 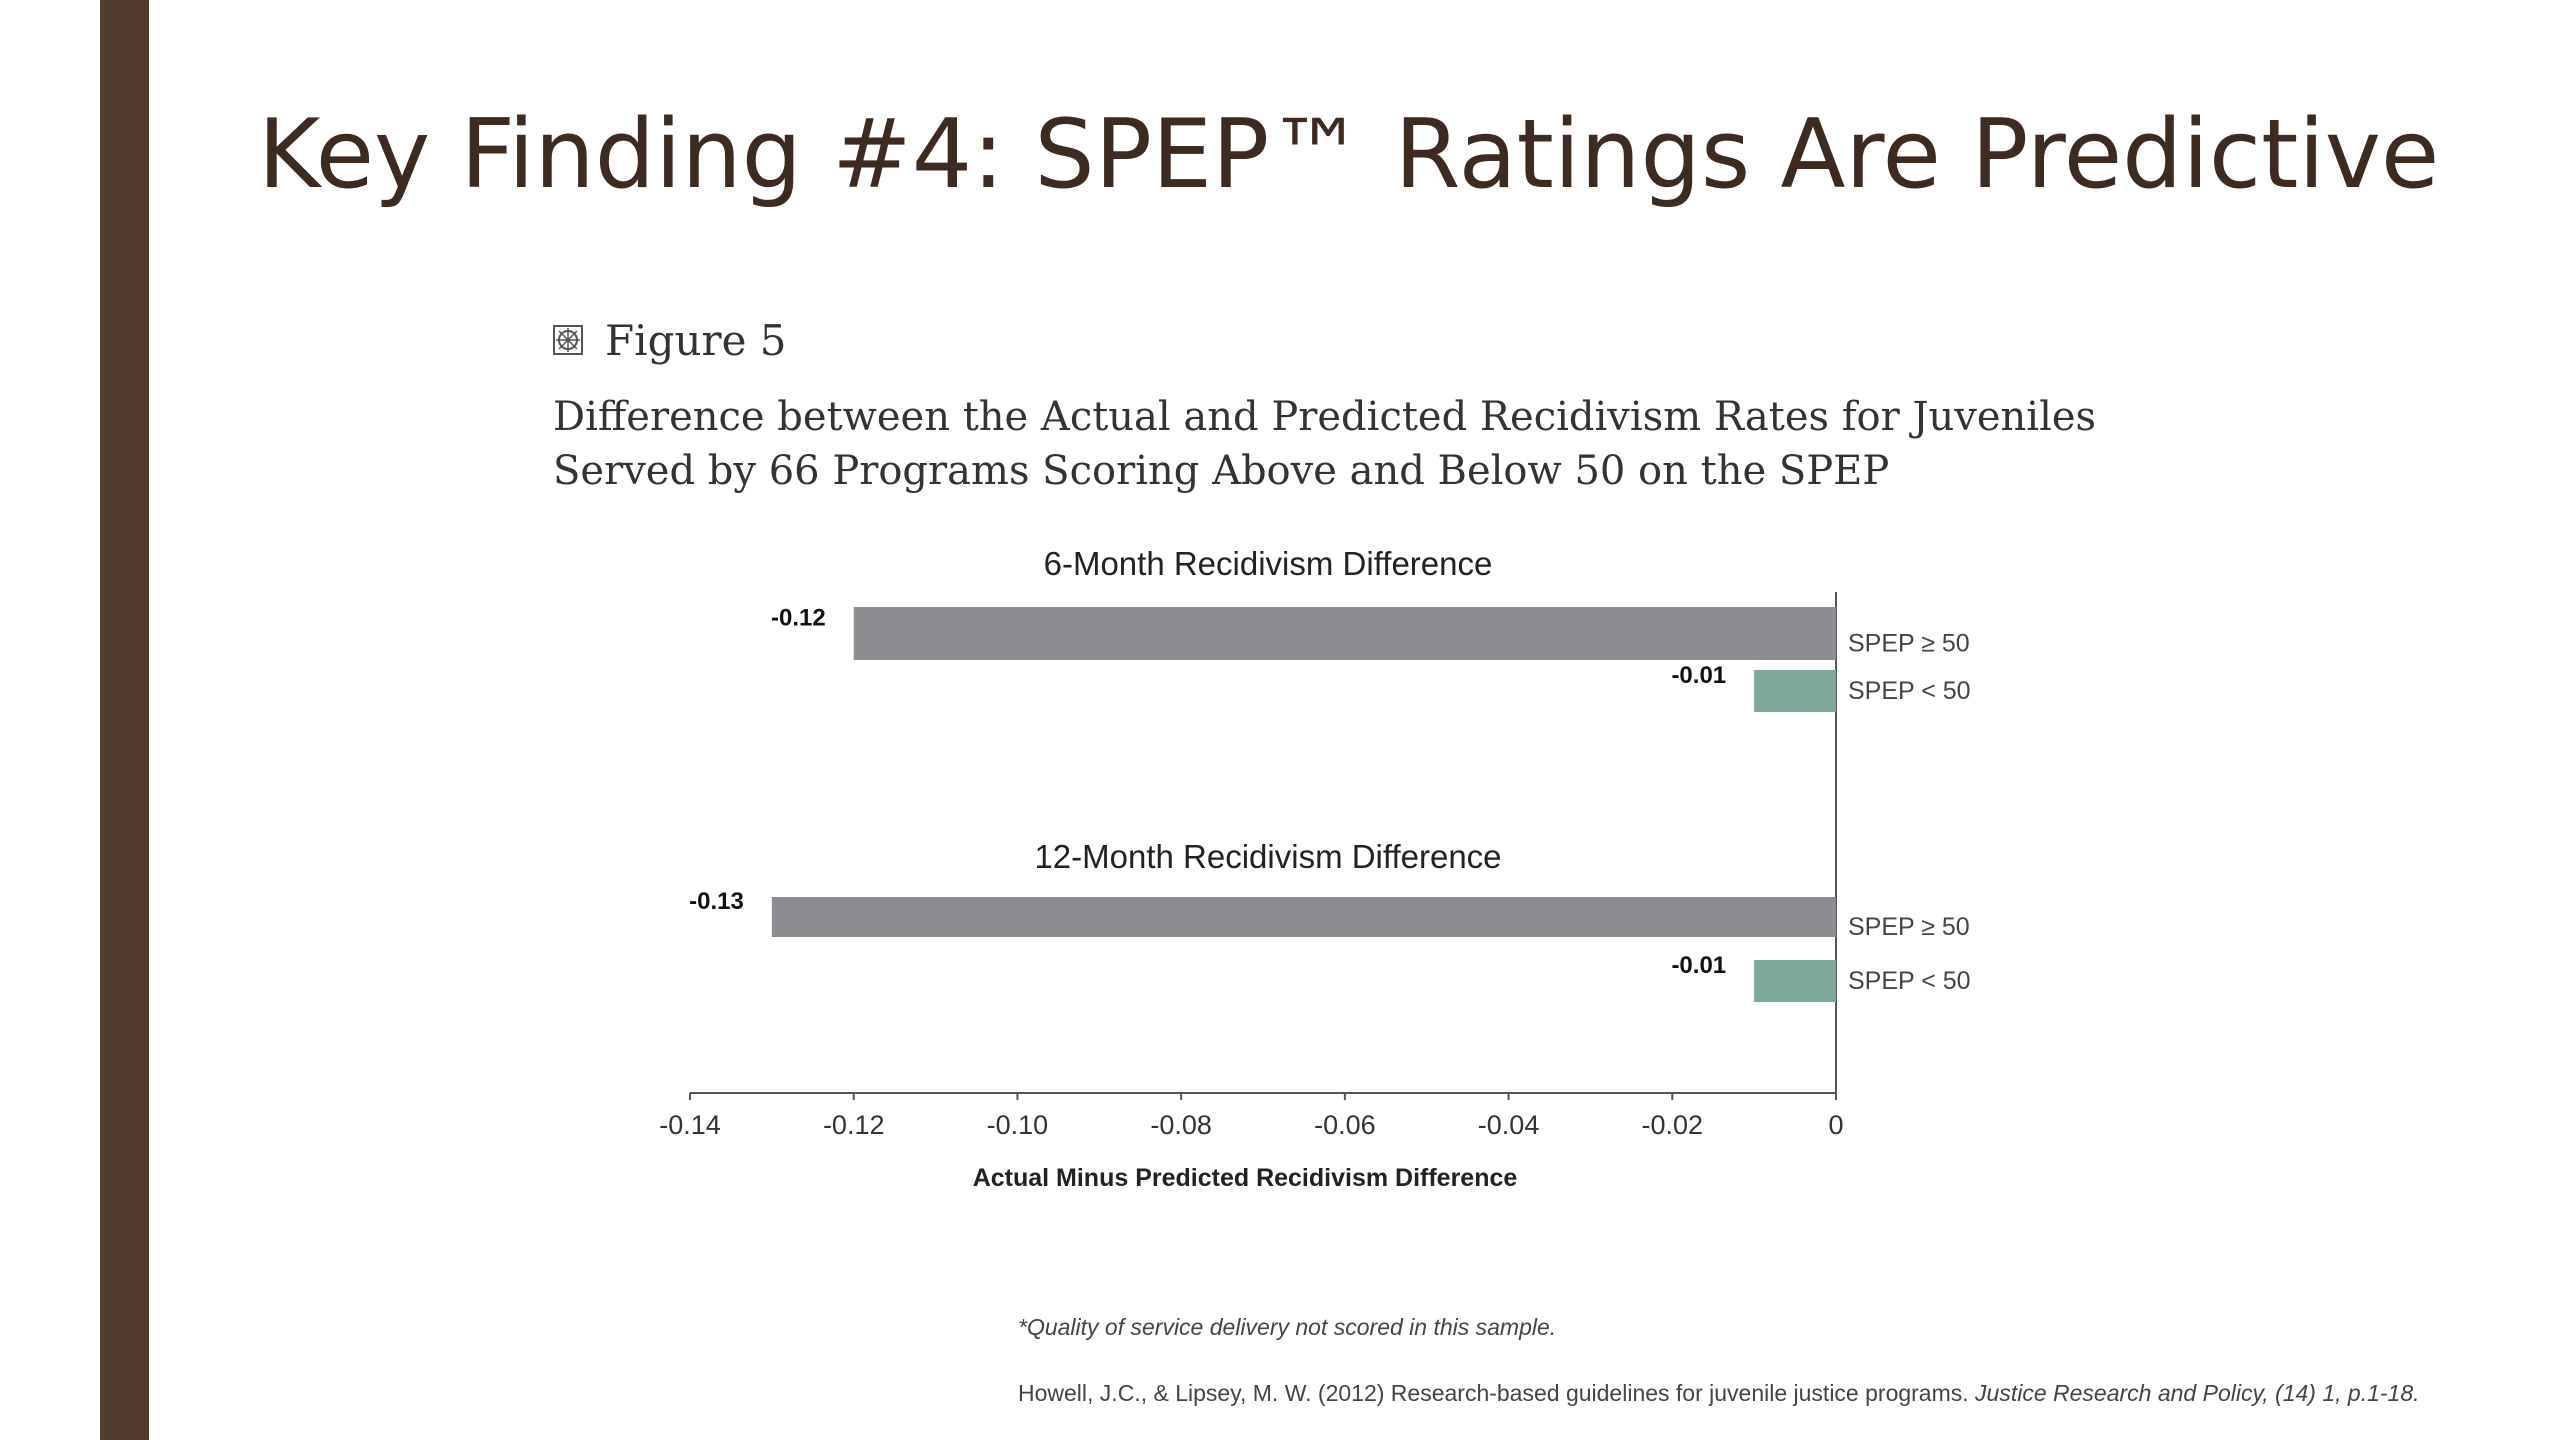 I want to click on category-label-2-2: SPEP < 50, so click(x=1909, y=981).